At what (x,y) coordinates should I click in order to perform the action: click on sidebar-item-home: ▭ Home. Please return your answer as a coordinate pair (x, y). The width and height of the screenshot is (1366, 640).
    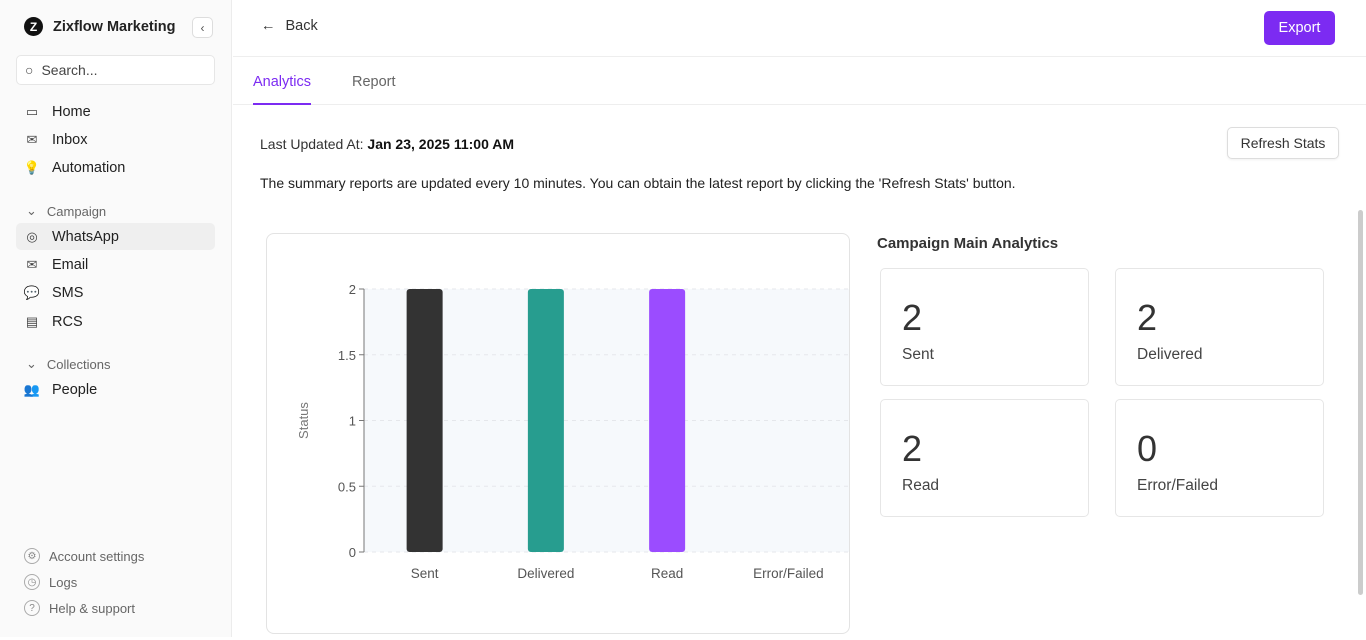
    Looking at the image, I should click on (115, 111).